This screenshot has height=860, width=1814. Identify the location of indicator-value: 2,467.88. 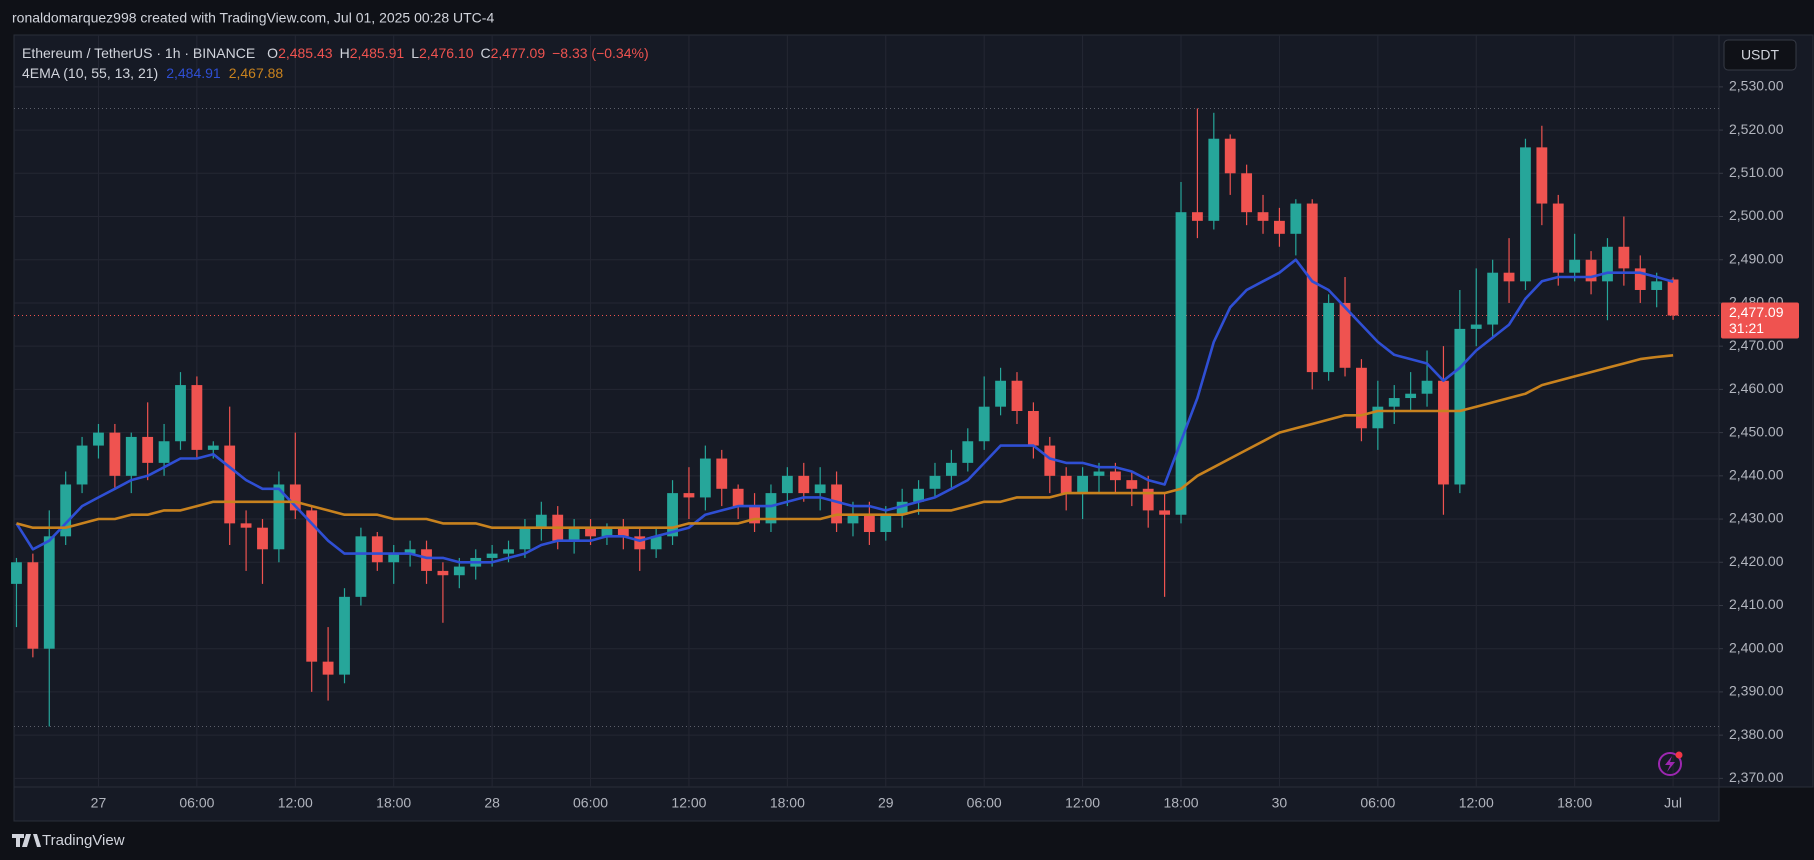
(256, 73).